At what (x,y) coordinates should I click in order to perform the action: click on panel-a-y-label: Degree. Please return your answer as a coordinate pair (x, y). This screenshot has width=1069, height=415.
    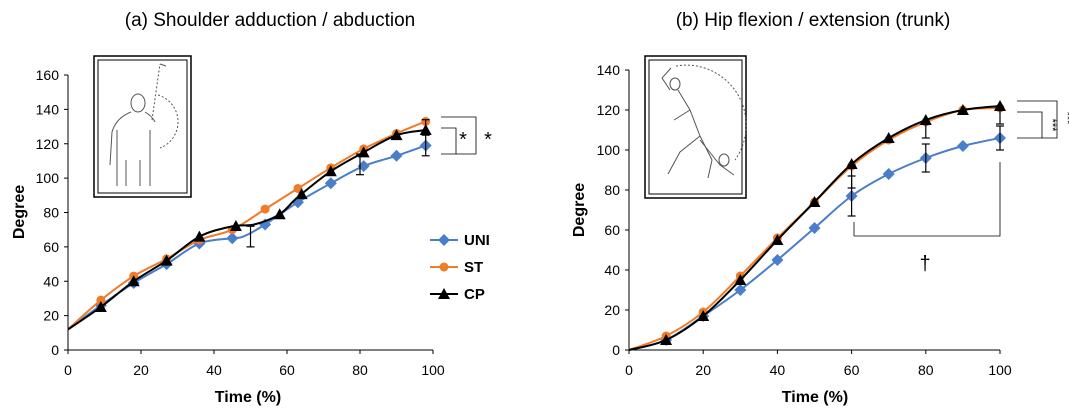
    Looking at the image, I should click on (19, 212).